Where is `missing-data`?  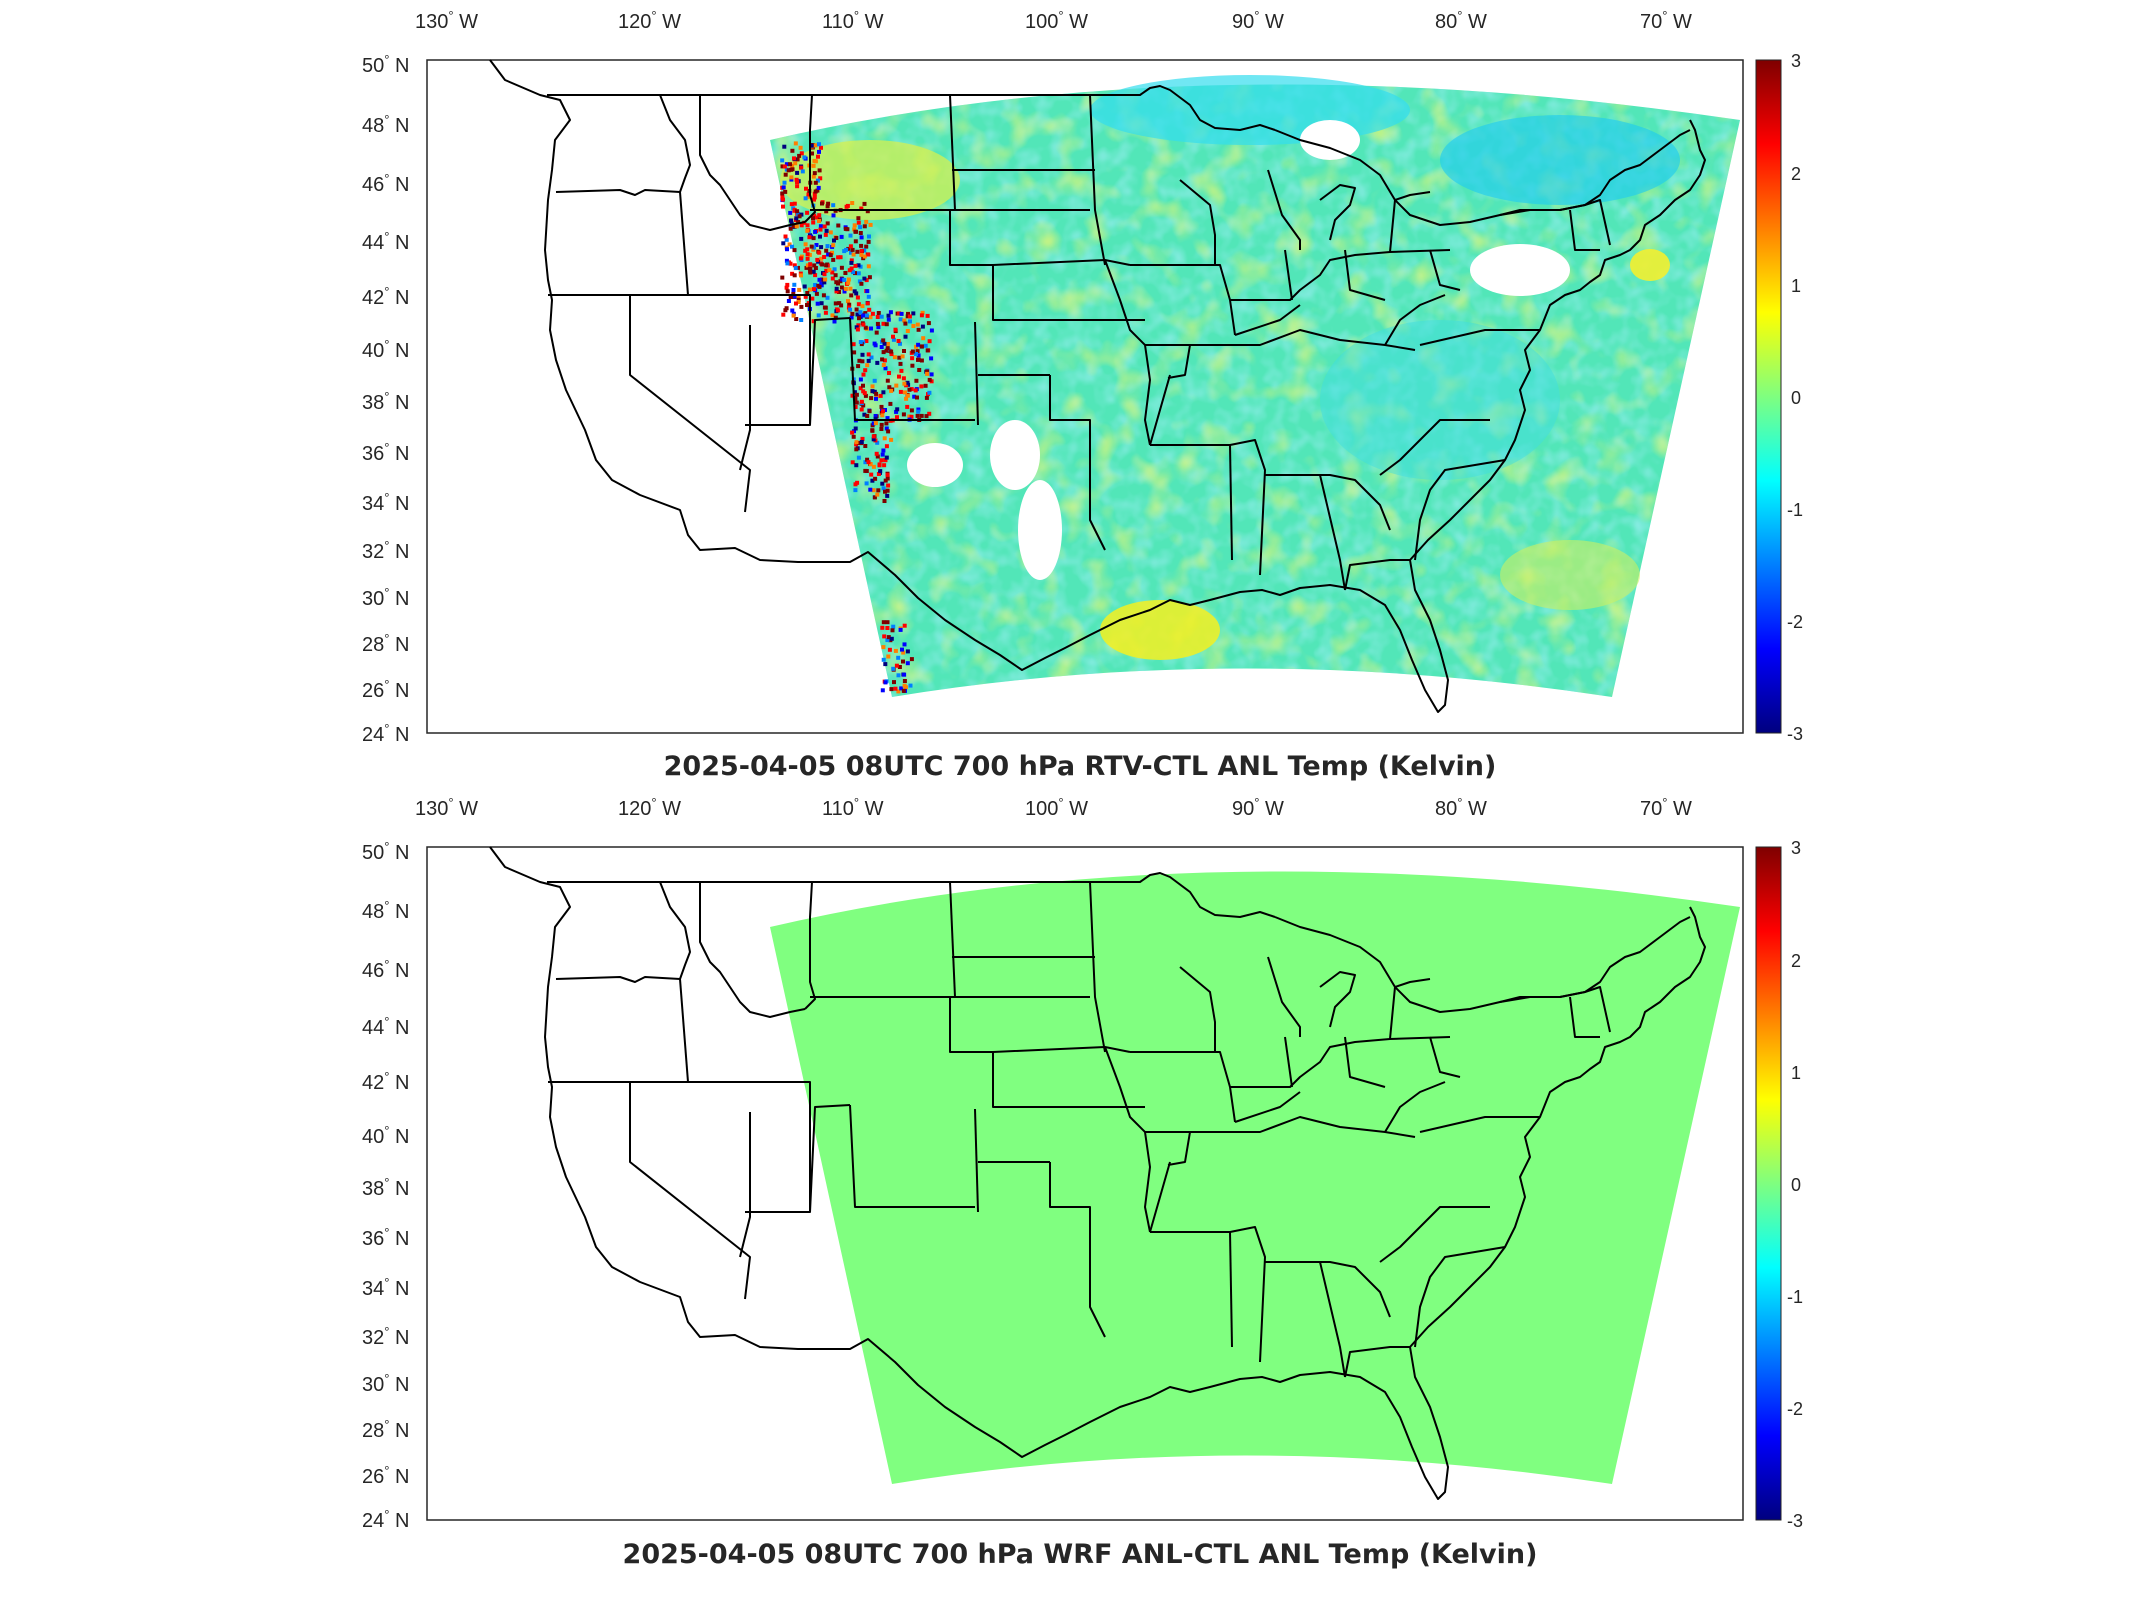 missing-data is located at coordinates (1015, 455).